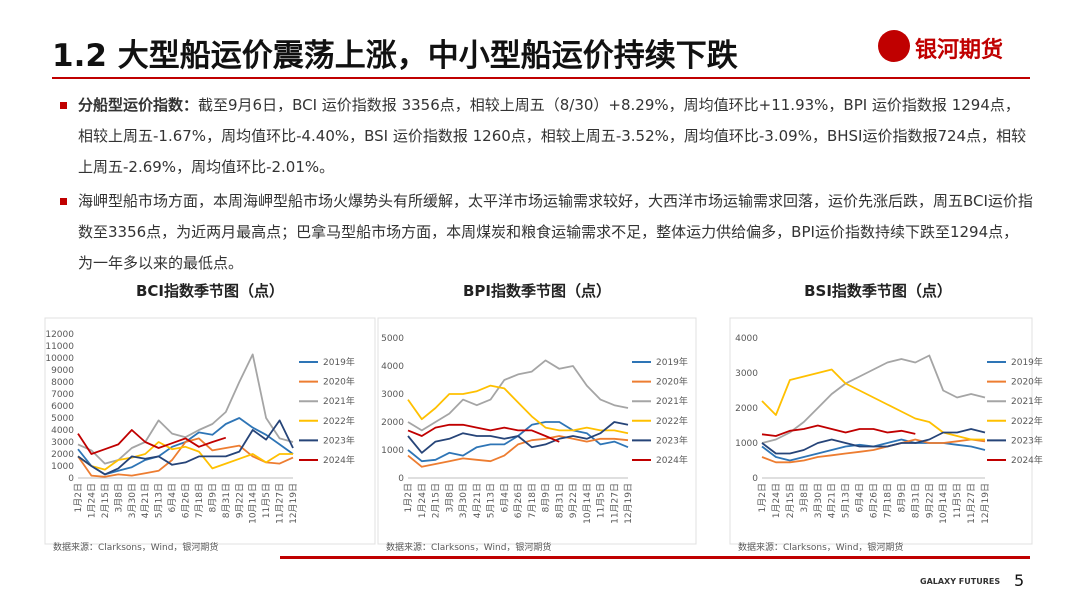 This screenshot has height=608, width=1080. I want to click on footer-brand: GALAXY FUTURES, so click(960, 581).